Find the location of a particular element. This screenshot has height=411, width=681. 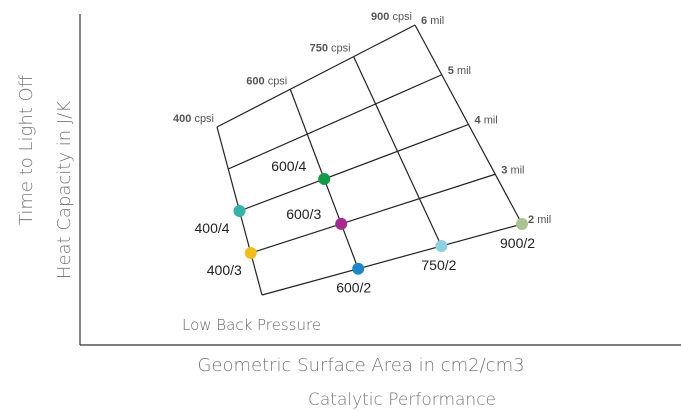

cpsi-label: 900 cpsi is located at coordinates (391, 17).